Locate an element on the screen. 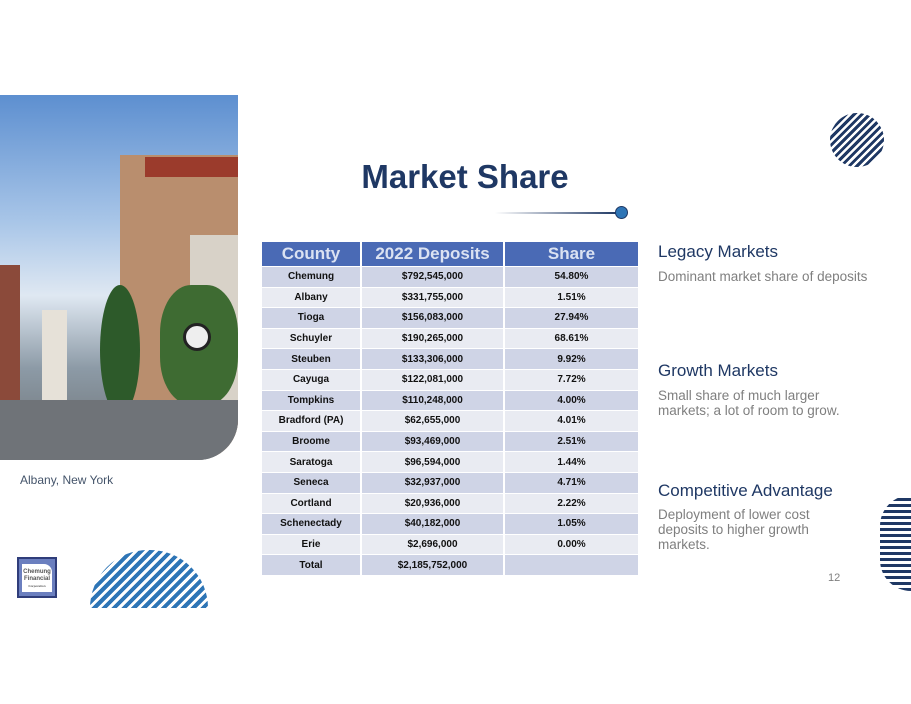 This screenshot has height=704, width=911. table-row: Tompkins $110,248,000 4.00% is located at coordinates (451, 400).